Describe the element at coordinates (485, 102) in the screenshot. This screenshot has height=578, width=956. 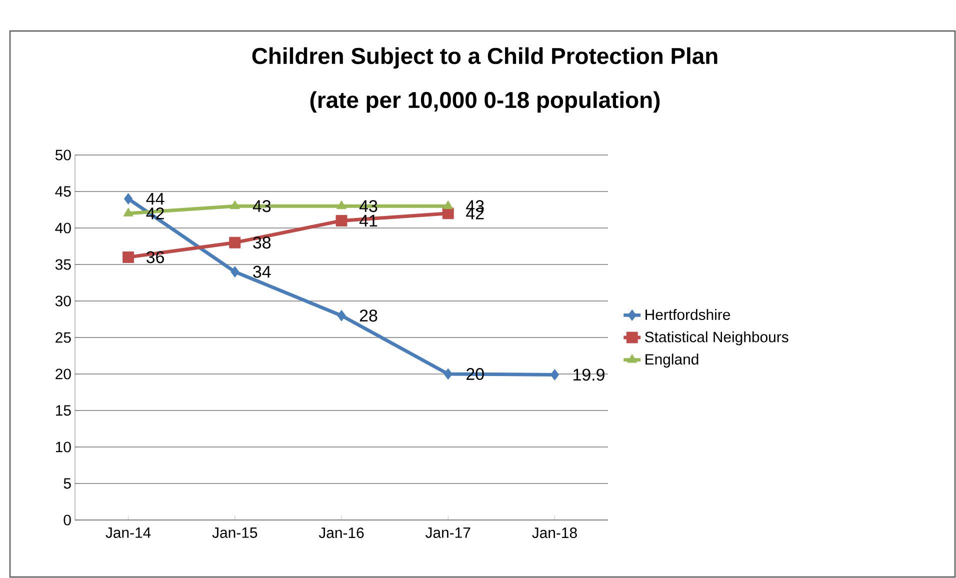
I see `chart-subtitle: (rate per 10,000 0-18 population)` at that location.